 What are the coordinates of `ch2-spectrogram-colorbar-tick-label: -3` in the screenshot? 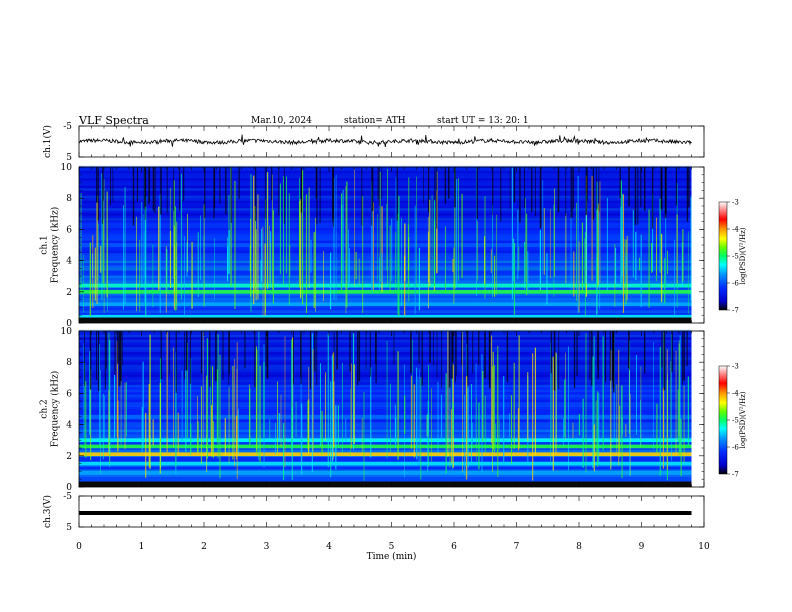 It's located at (735, 367).